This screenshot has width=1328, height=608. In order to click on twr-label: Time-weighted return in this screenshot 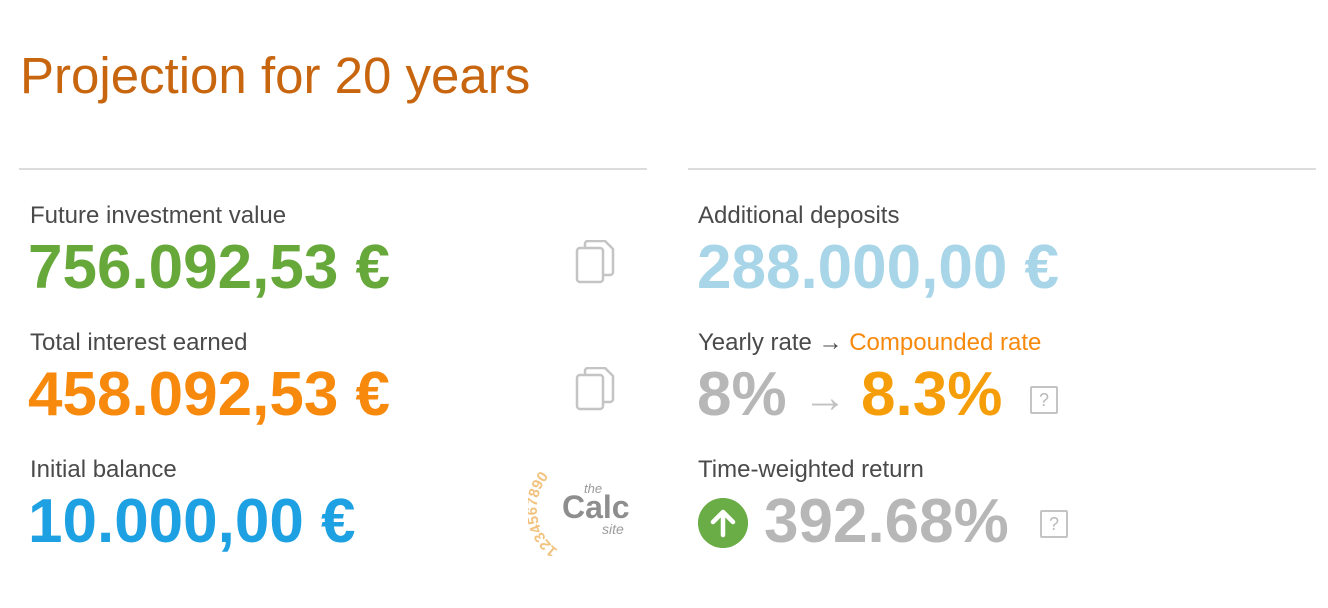, I will do `click(811, 469)`.